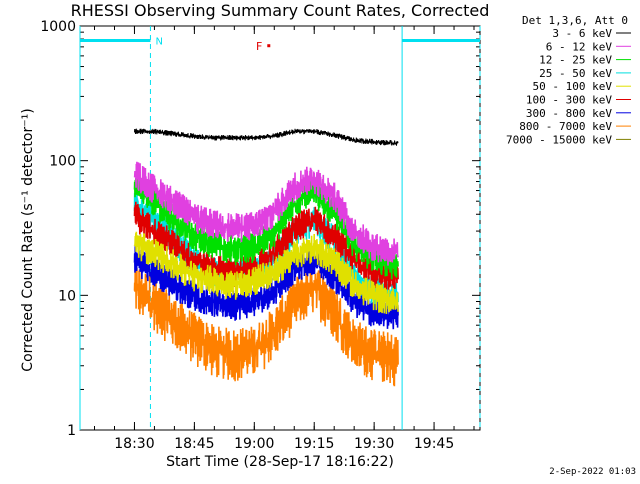 Image resolution: width=640 pixels, height=484 pixels. Describe the element at coordinates (575, 20) in the screenshot. I see `legend-header: Det 1,3,6, Att 0` at that location.